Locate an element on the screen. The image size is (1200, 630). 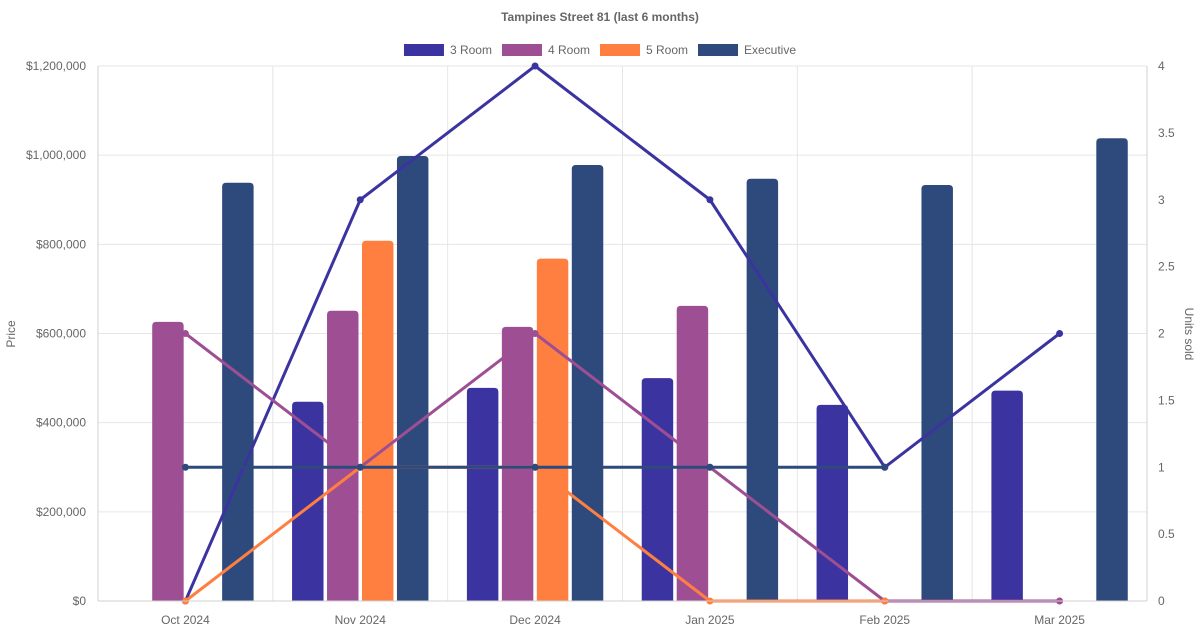
x-tick-label: Oct 2024 is located at coordinates (185, 620).